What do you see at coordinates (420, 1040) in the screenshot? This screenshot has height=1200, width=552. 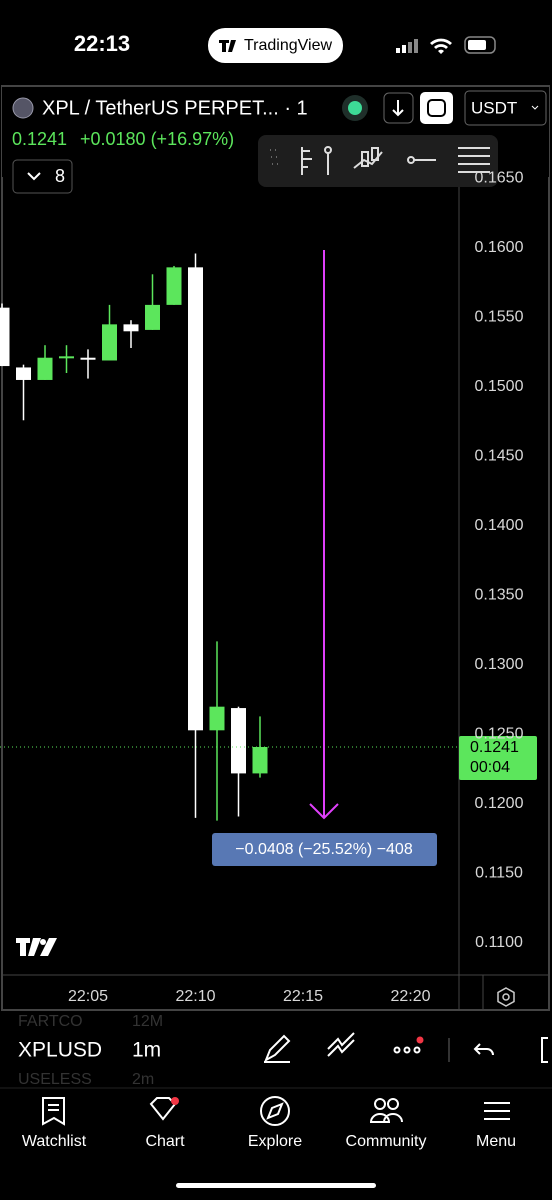 I see `notify-dot` at bounding box center [420, 1040].